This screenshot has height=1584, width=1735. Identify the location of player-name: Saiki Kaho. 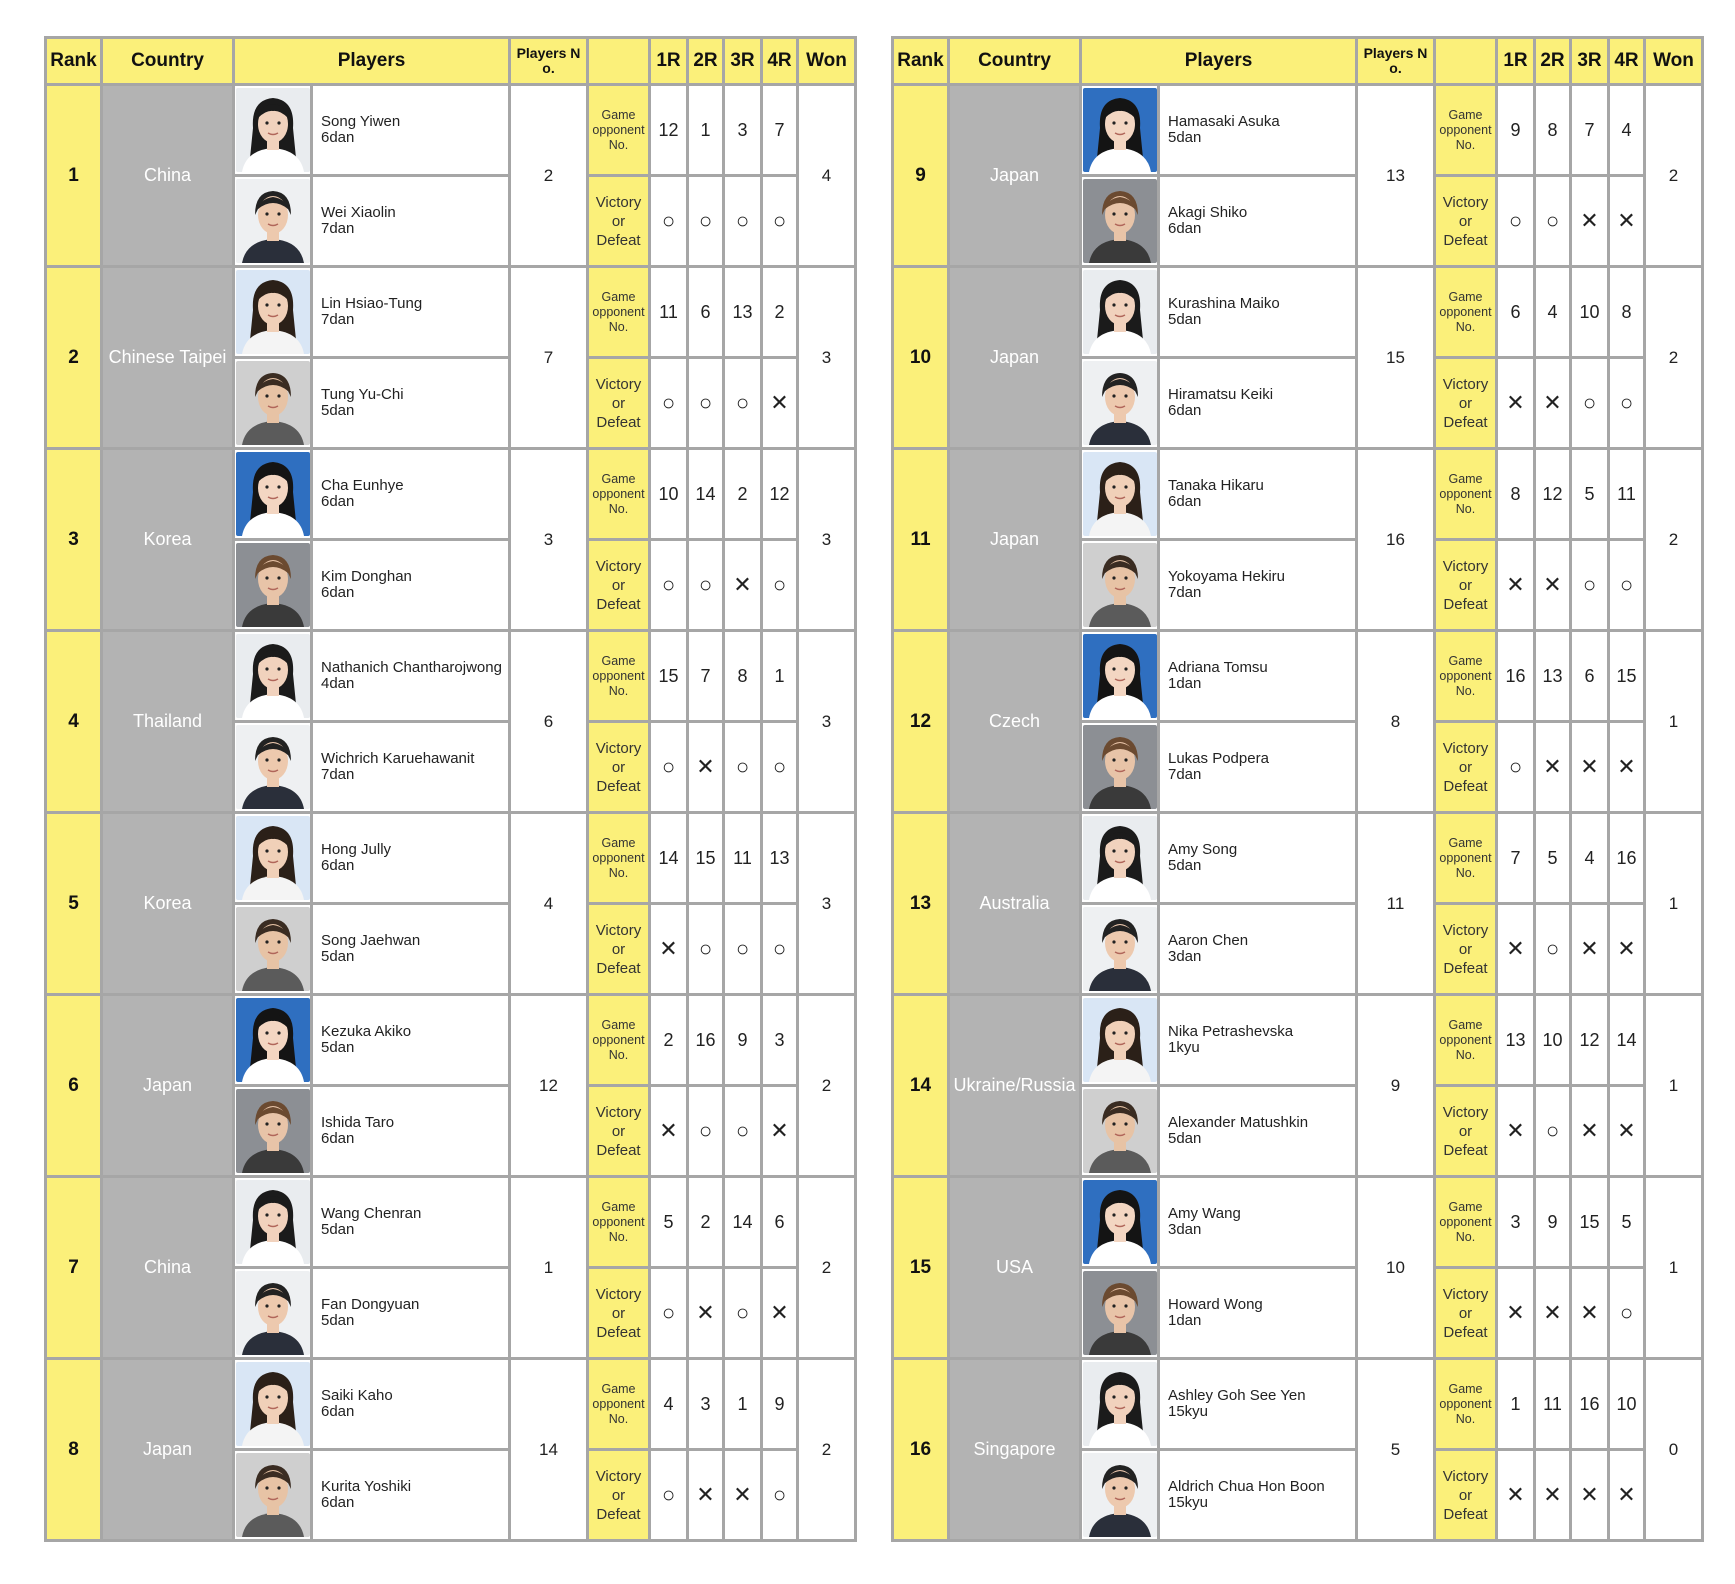
(357, 1395).